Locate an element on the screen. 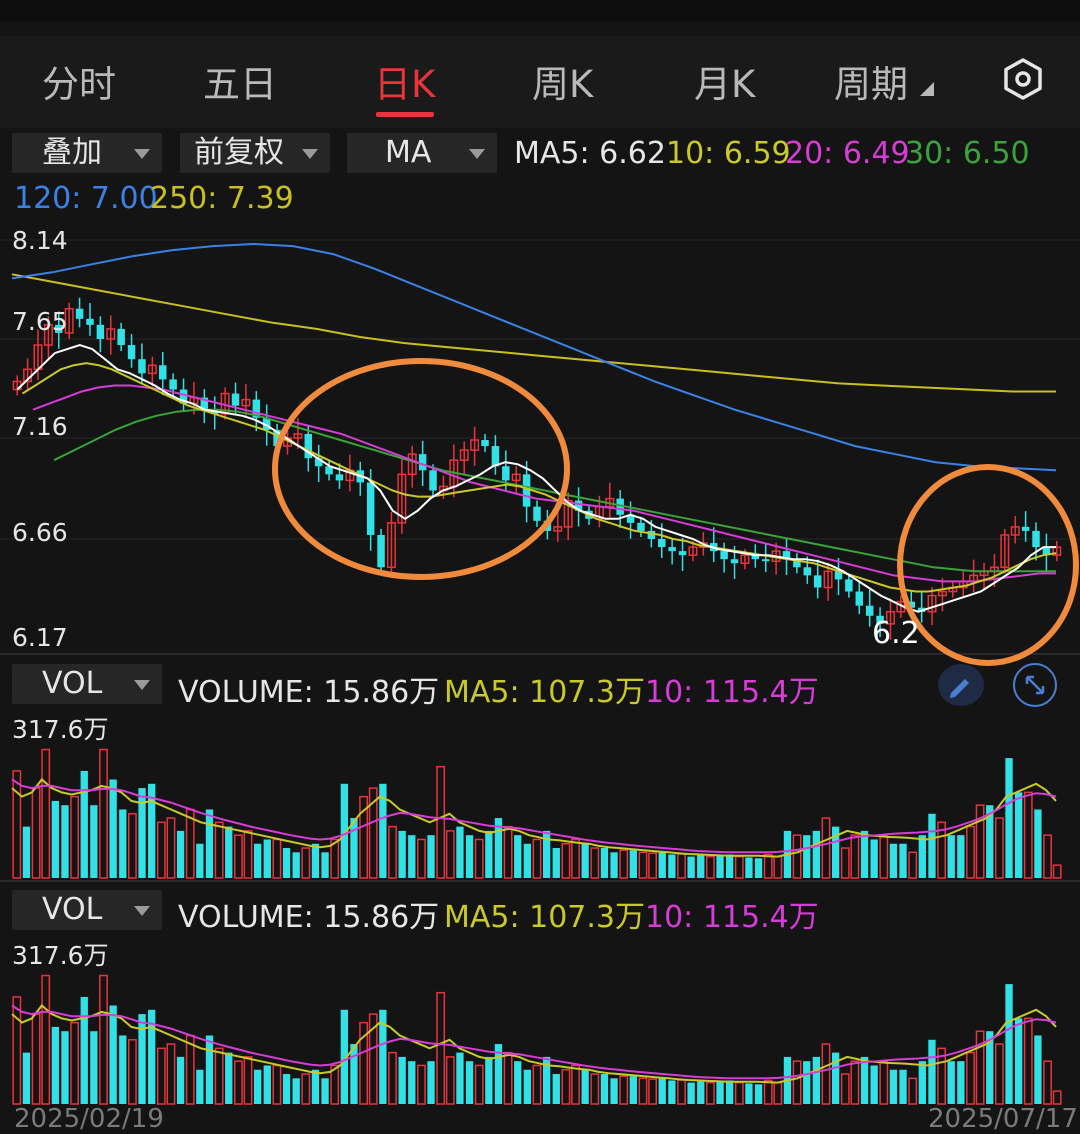 This screenshot has width=1080, height=1134. expand-icon is located at coordinates (1035, 685).